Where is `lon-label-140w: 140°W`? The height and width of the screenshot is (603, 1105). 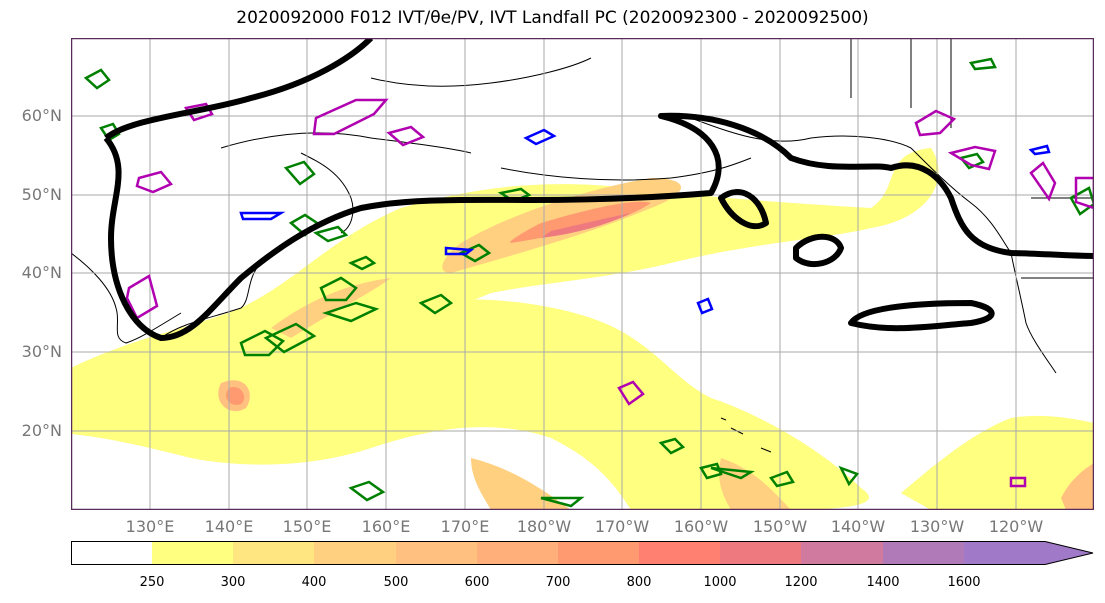 lon-label-140w: 140°W is located at coordinates (858, 526).